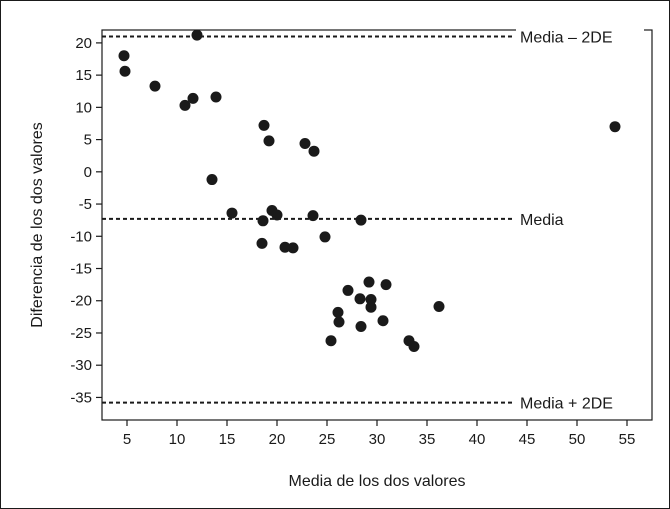 This screenshot has height=509, width=670. Describe the element at coordinates (83, 107) in the screenshot. I see `y-tick-label: 10` at that location.